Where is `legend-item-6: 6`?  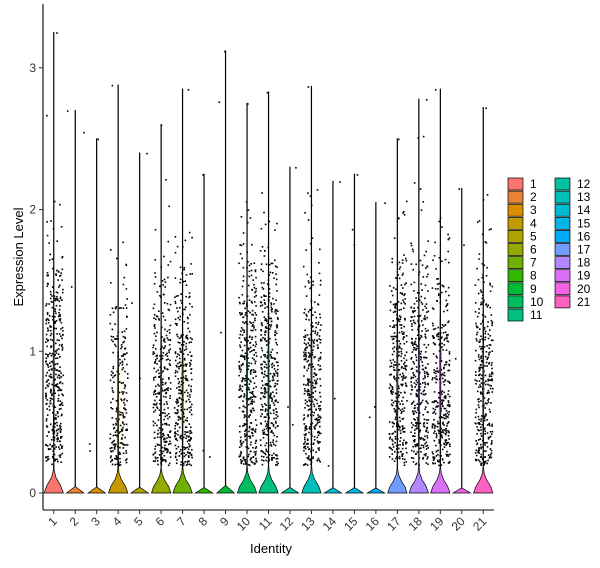
legend-item-6: 6 is located at coordinates (522, 250).